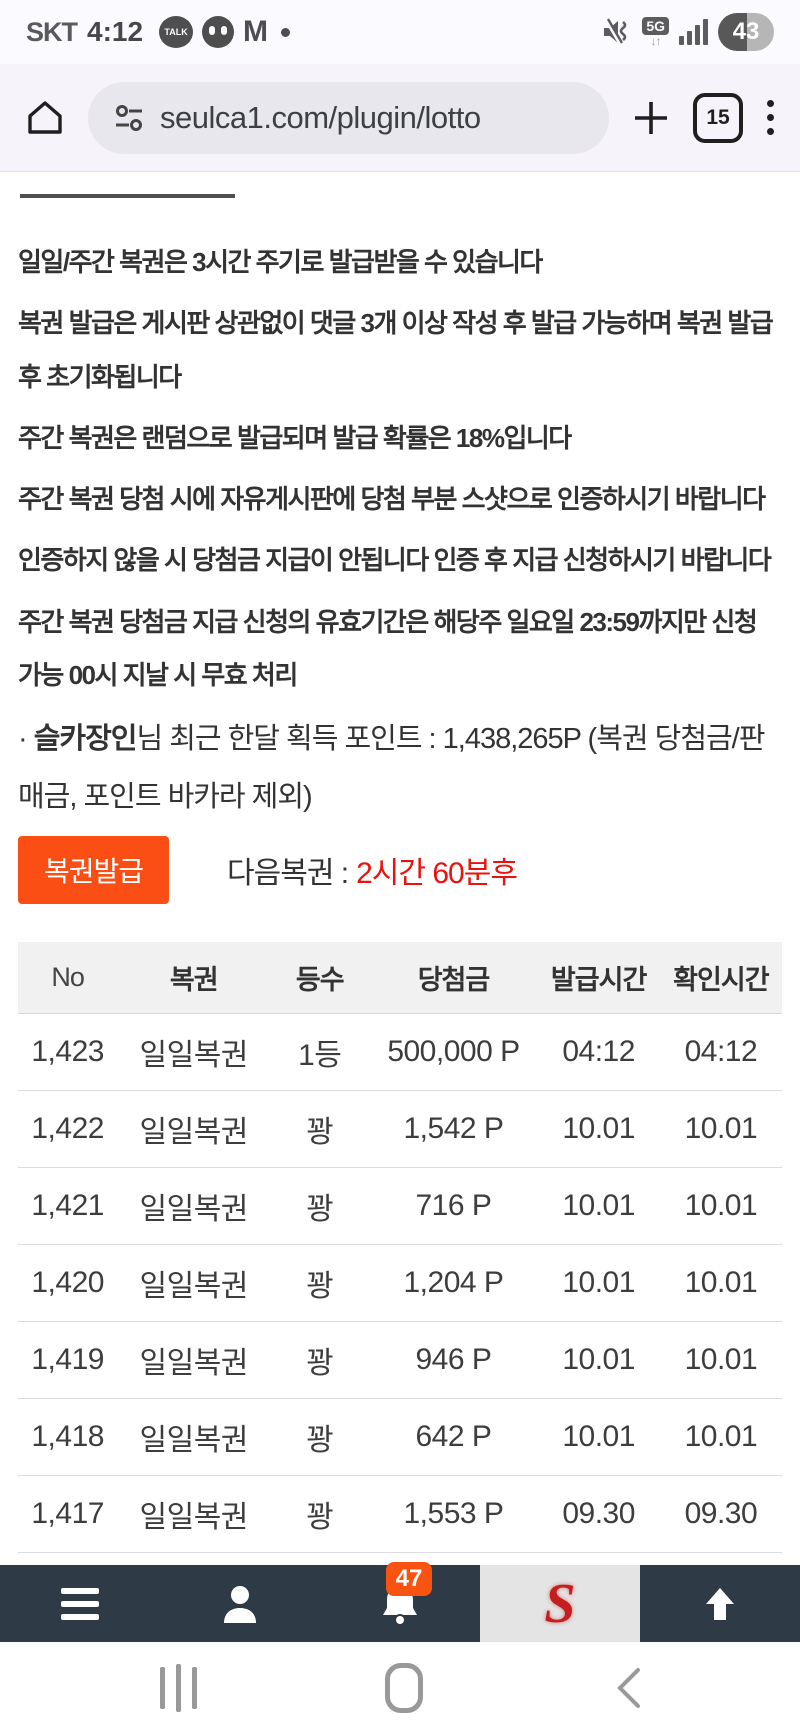 The height and width of the screenshot is (1734, 800). I want to click on notice-paragraph: 주간 복권은 랜덤으로 발급되며 발급 확률은 18%입니다, so click(295, 437).